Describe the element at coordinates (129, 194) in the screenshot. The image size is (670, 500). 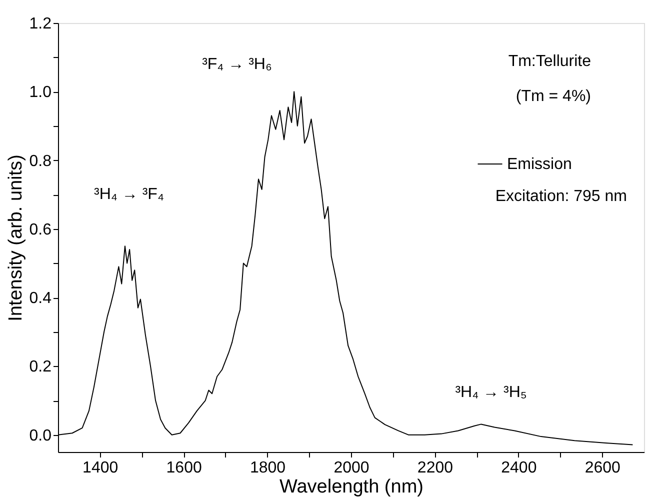
I see `annotation: ³H₄ → ³F₄` at that location.